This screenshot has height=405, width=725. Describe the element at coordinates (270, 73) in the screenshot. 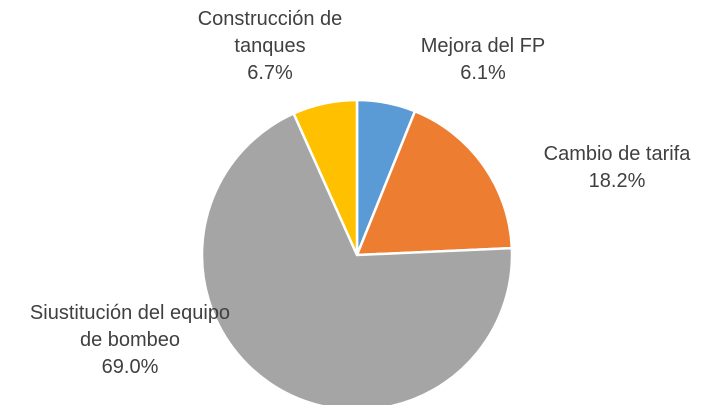

I see `value-label: 6.7%` at that location.